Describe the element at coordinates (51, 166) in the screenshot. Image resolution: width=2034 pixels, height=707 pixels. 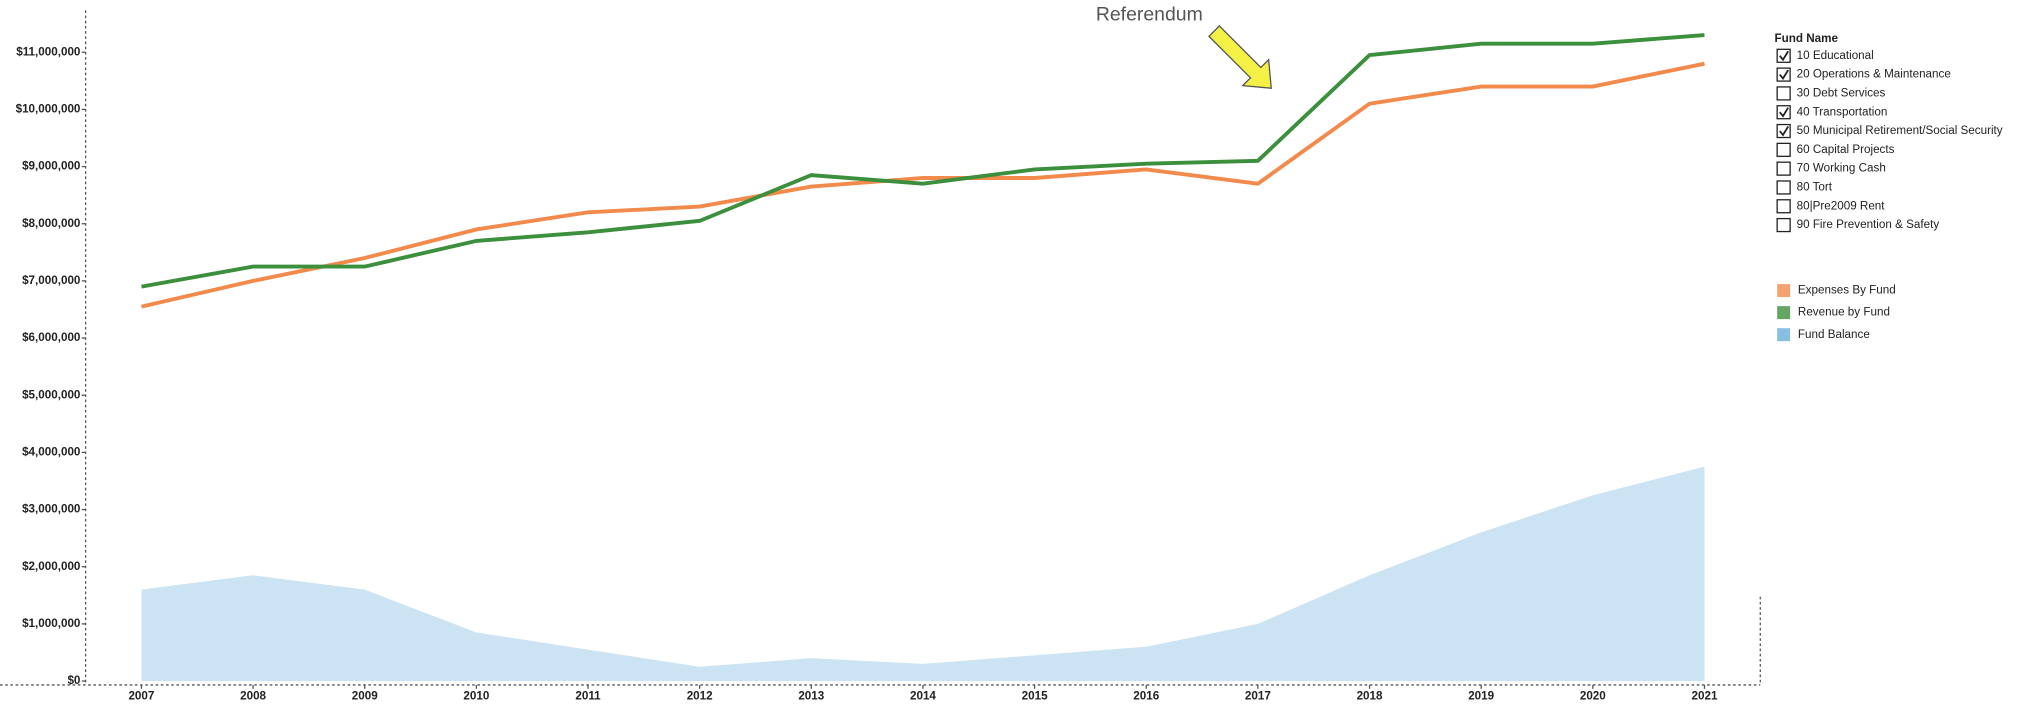
I see `y-tick-label: $9,000,000` at that location.